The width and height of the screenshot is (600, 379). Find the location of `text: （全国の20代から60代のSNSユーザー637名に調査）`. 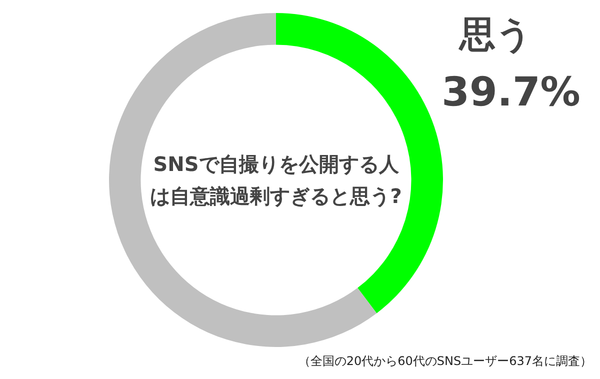

text: （全国の20代から60代のSNSユーザー637名に調査） is located at coordinates (445, 361).